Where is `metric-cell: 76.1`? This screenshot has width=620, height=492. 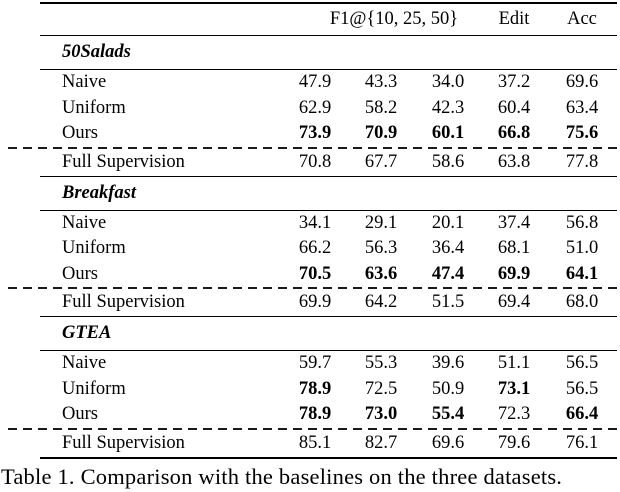
metric-cell: 76.1 is located at coordinates (582, 442).